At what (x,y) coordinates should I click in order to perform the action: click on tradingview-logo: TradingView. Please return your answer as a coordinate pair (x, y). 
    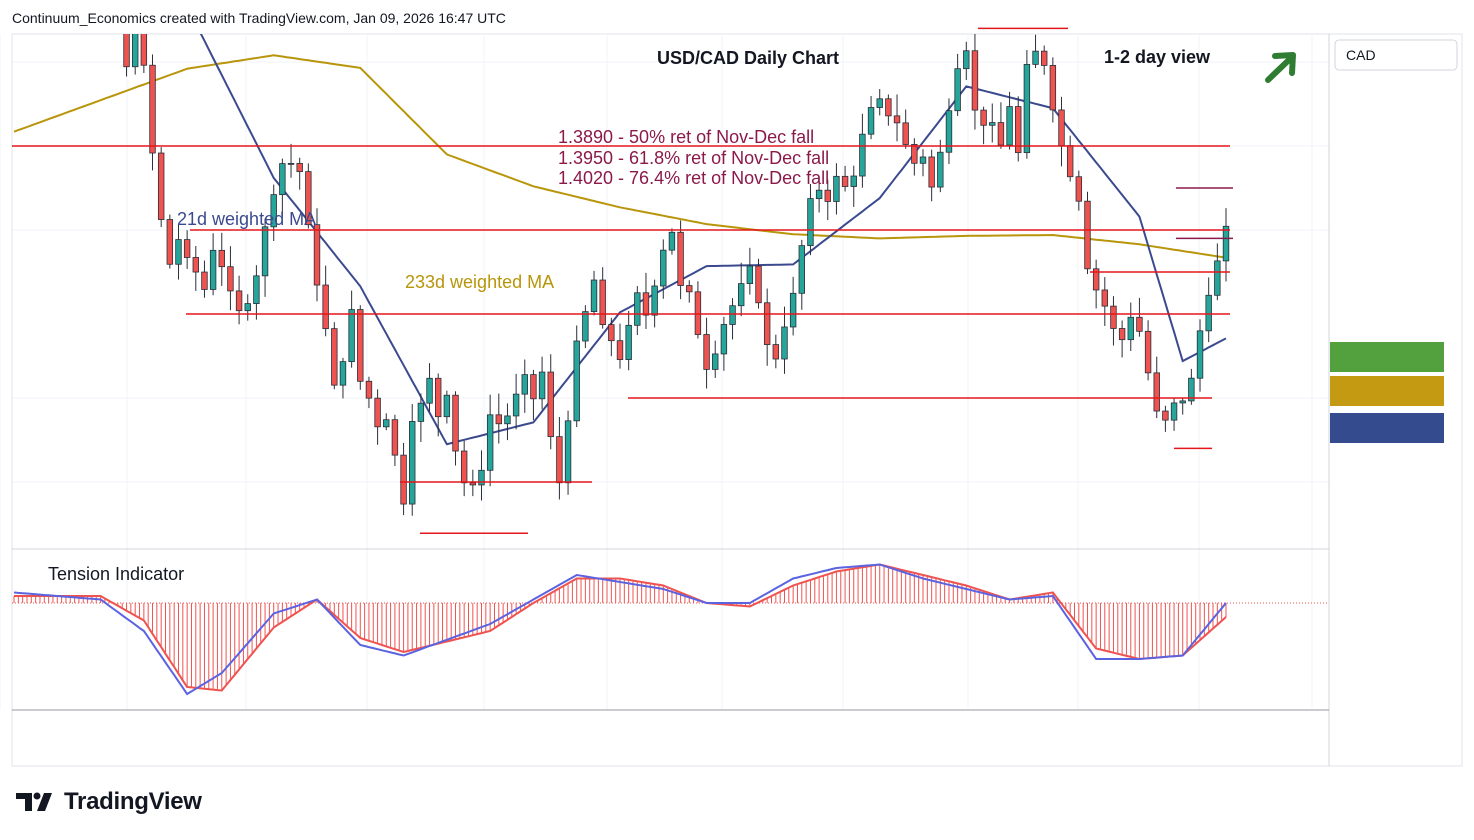
    Looking at the image, I should click on (108, 802).